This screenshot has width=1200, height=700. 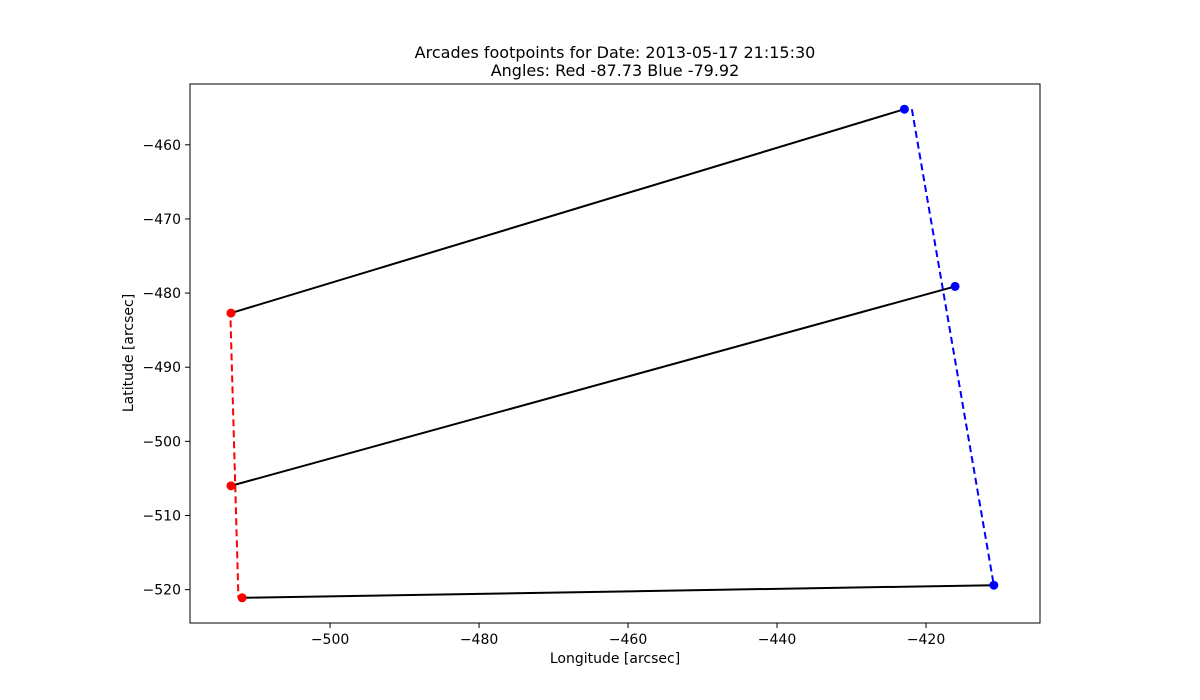 I want to click on x-tick-label: −440, so click(x=777, y=640).